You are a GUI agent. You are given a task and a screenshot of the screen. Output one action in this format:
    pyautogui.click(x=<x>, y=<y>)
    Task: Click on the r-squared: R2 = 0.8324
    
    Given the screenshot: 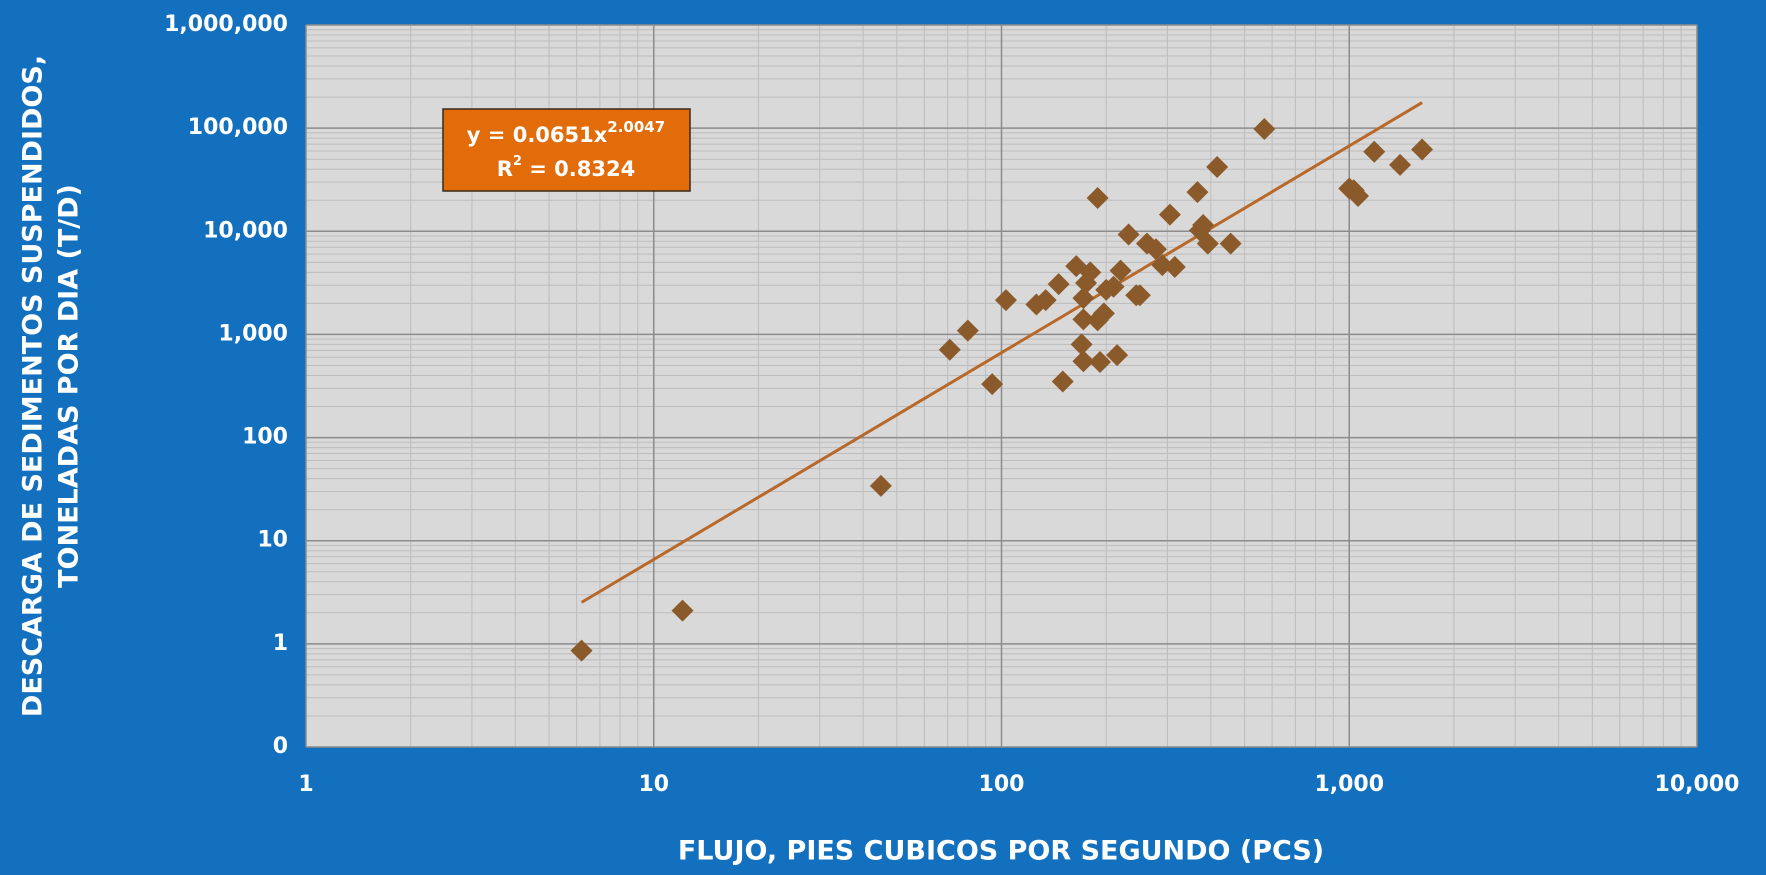 What is the action you would take?
    pyautogui.click(x=566, y=168)
    